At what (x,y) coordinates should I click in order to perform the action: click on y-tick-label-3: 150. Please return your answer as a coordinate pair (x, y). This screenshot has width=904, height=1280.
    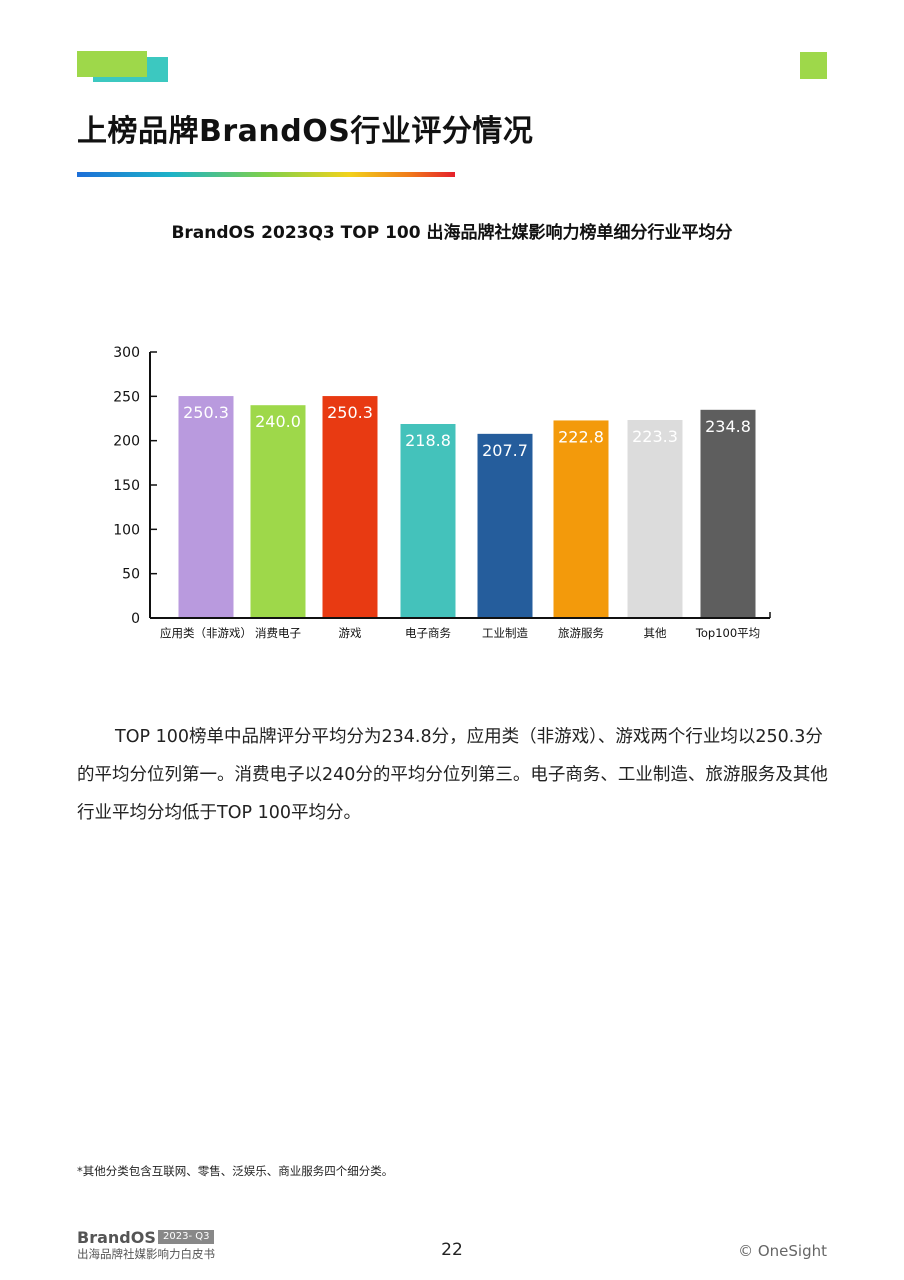
    Looking at the image, I should click on (126, 486).